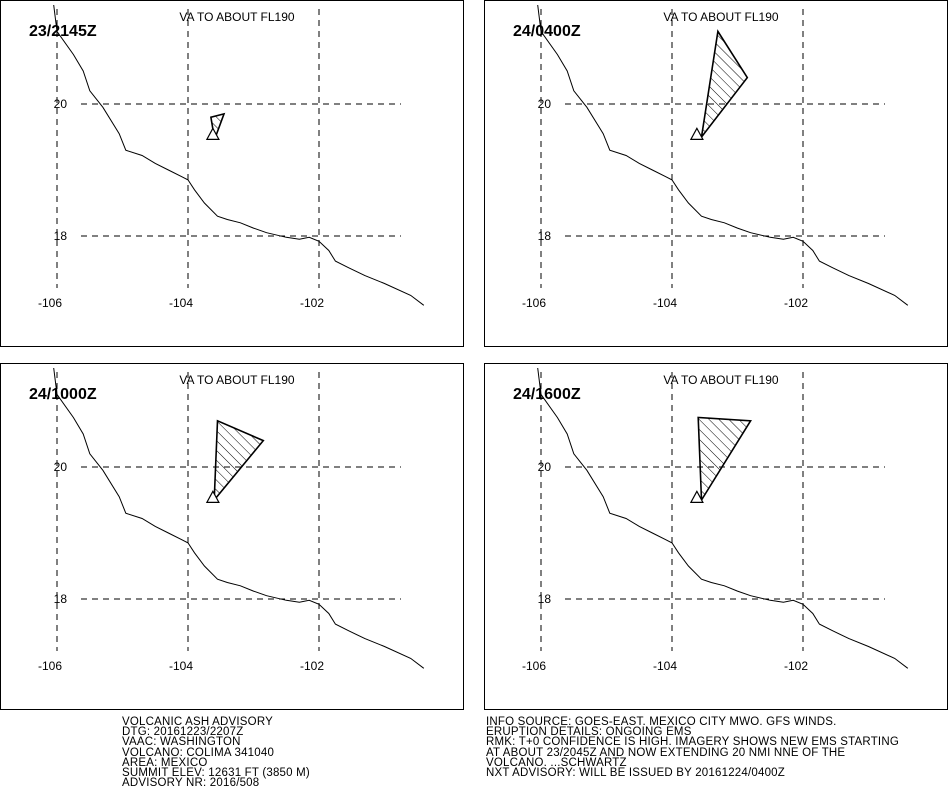  What do you see at coordinates (165, 762) in the screenshot?
I see `advisory-line: AREA: MEXICO` at bounding box center [165, 762].